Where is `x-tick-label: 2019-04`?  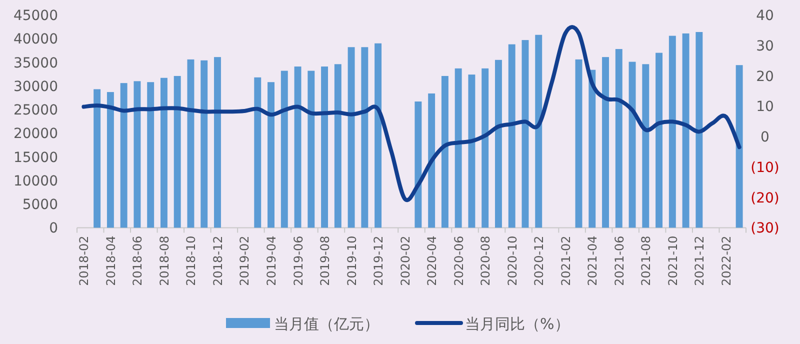 x-tick-label: 2019-04 is located at coordinates (271, 261).